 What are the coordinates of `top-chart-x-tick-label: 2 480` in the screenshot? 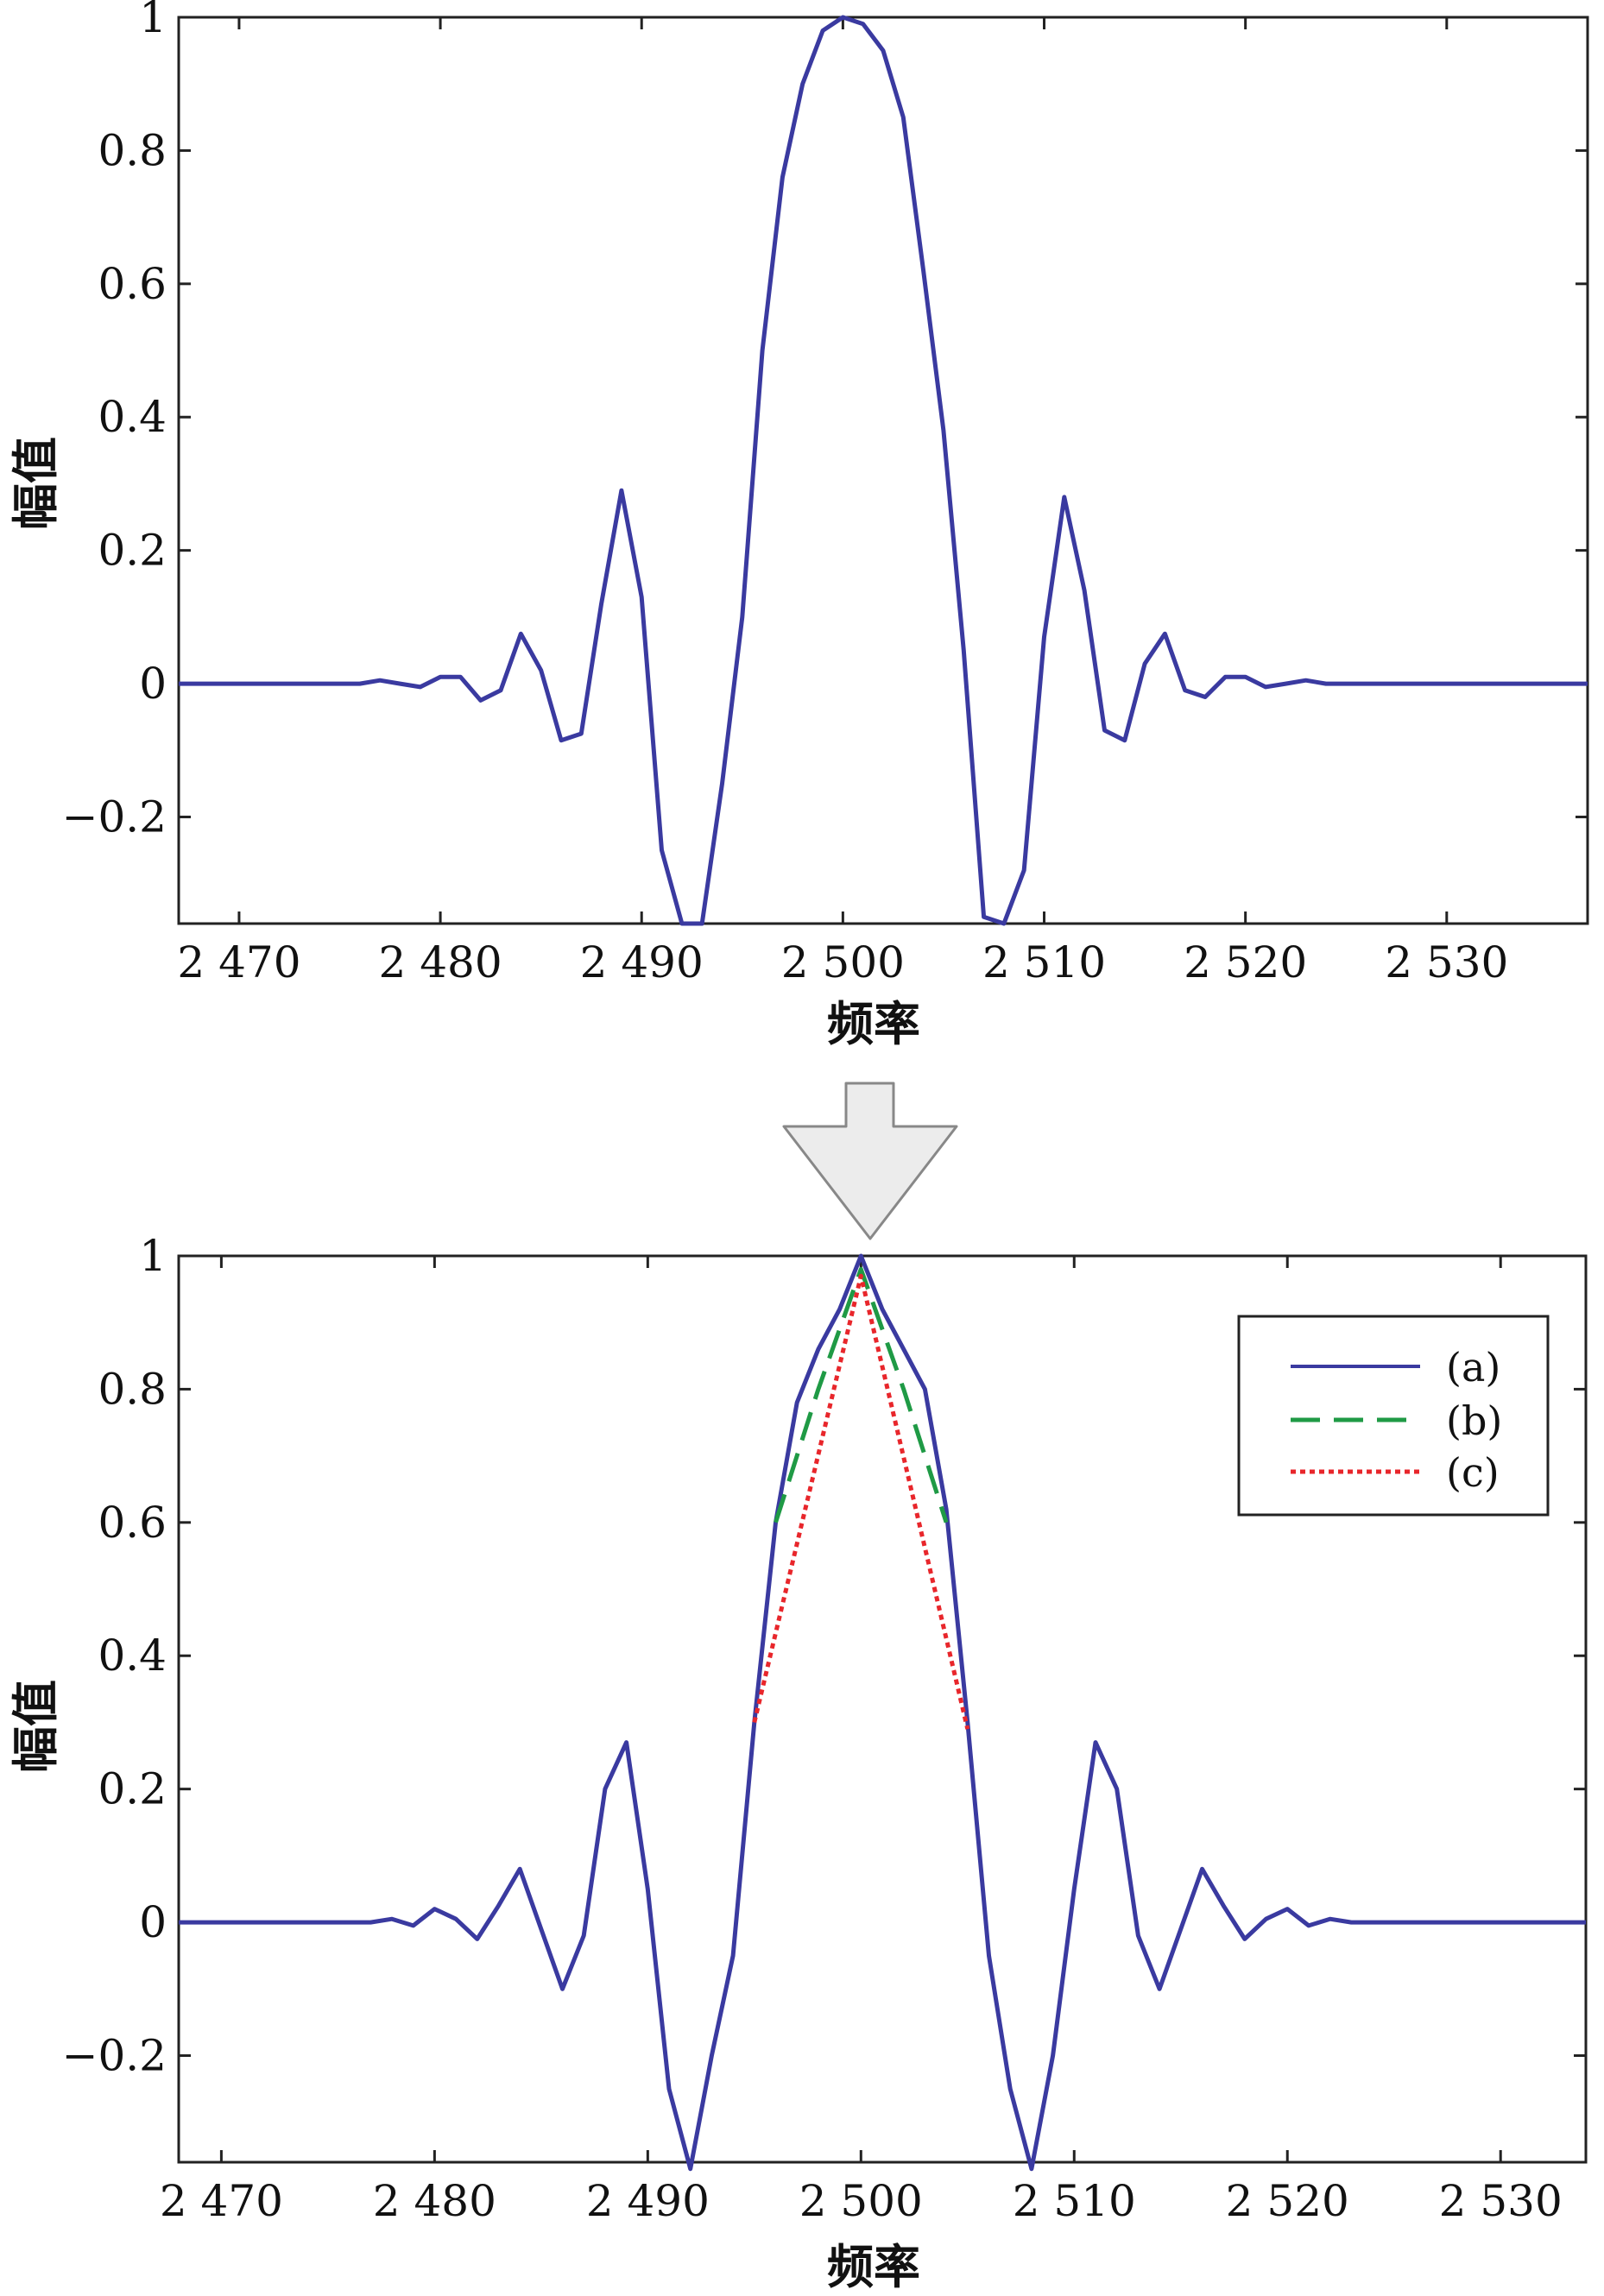 It's located at (441, 962).